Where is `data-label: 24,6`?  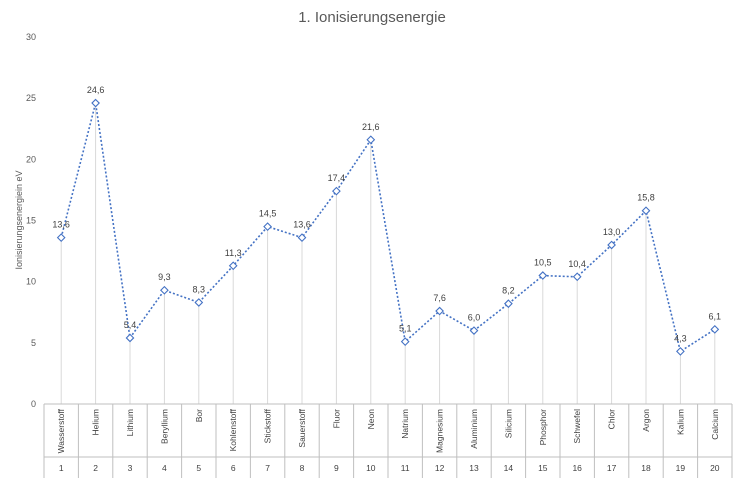 data-label: 24,6 is located at coordinates (96, 90).